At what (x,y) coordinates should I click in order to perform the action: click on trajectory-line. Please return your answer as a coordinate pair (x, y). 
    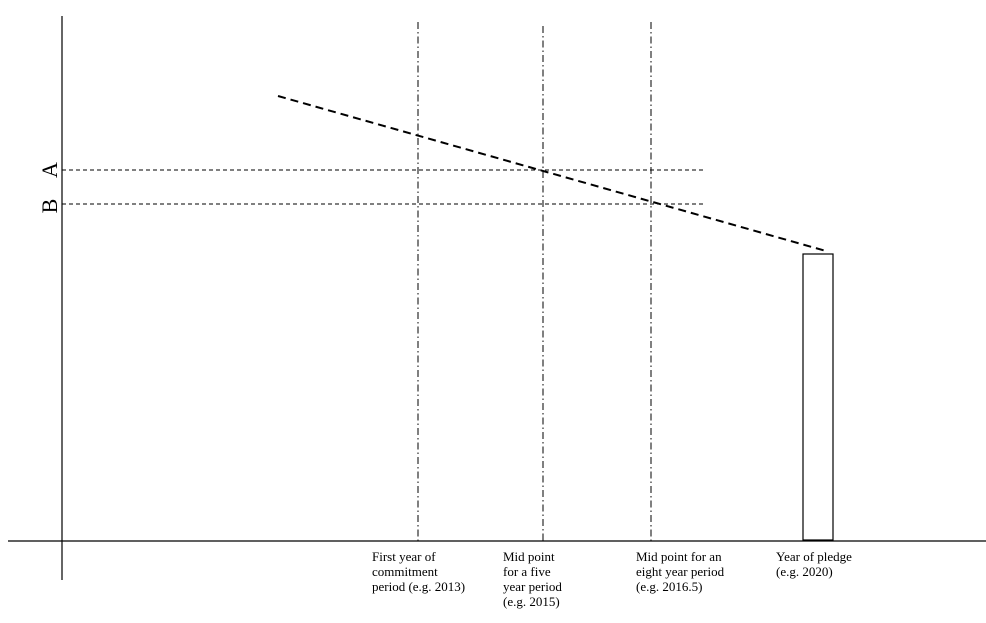
    Looking at the image, I should click on (552, 173).